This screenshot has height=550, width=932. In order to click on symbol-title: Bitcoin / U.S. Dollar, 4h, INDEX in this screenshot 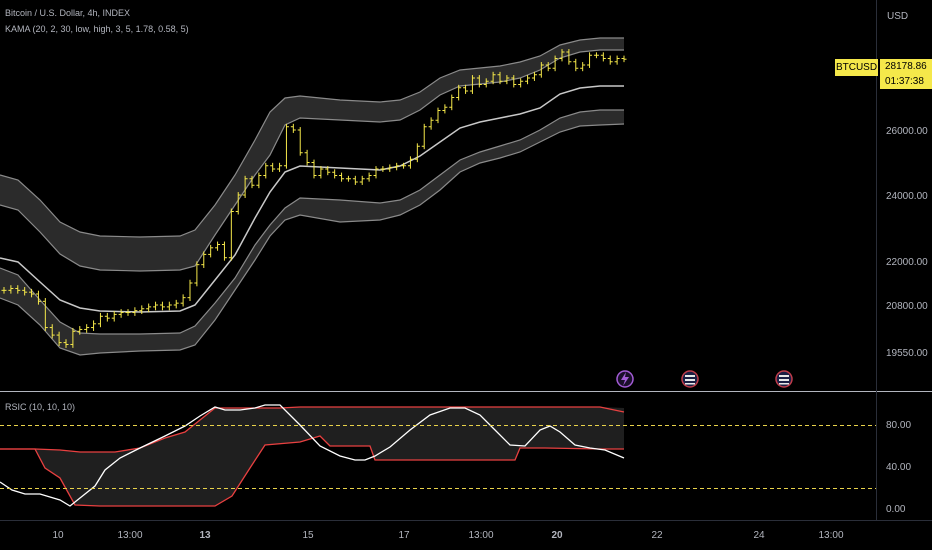, I will do `click(68, 13)`.